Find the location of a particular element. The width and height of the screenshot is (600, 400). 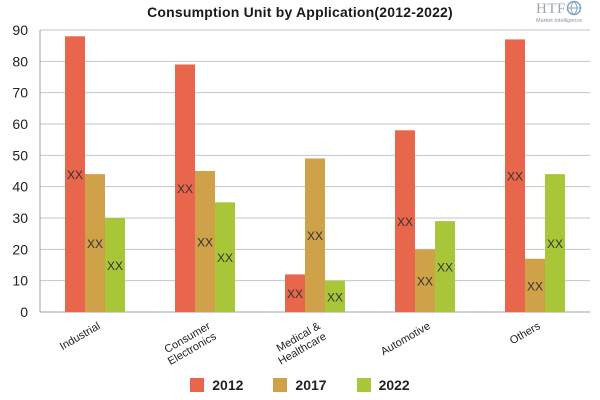

x-tick-label: Others is located at coordinates (525, 333).